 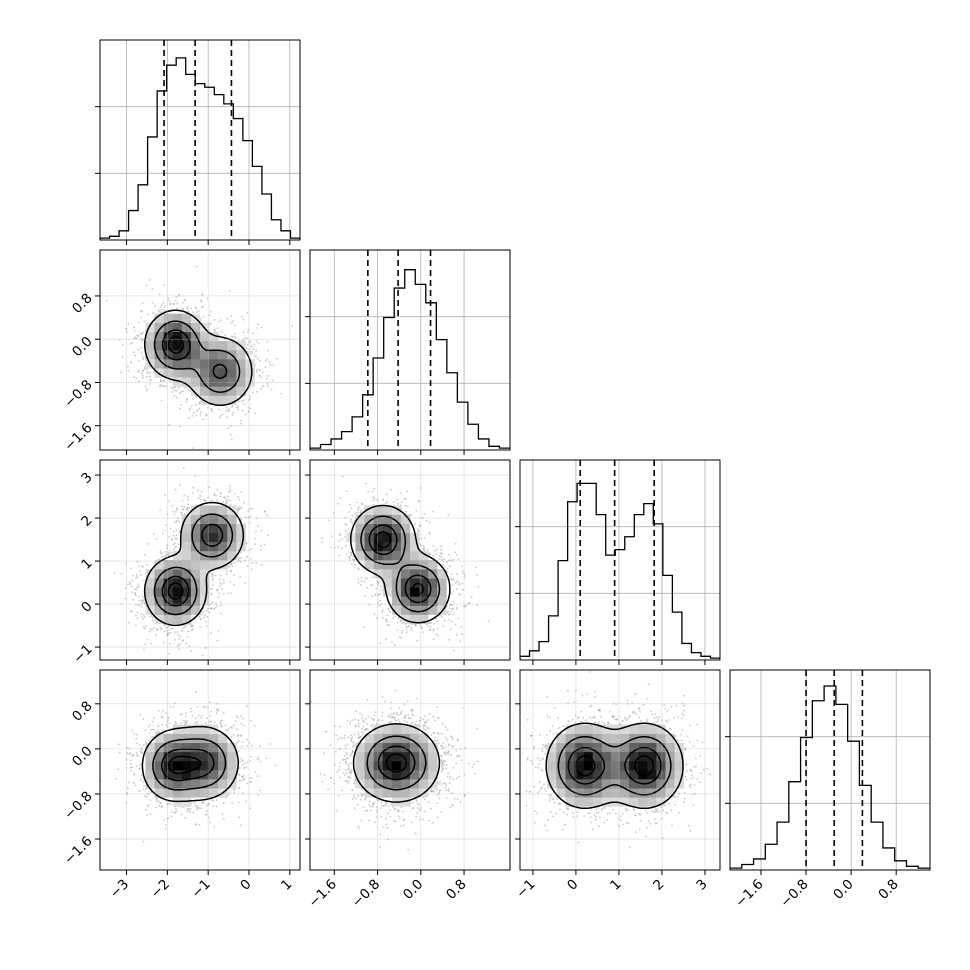 What do you see at coordinates (82, 653) in the screenshot?
I see `y-tick-label: −1` at bounding box center [82, 653].